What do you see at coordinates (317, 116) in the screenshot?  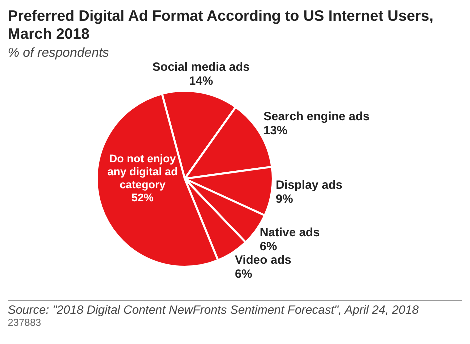 I see `slice-label: Search engine ads` at bounding box center [317, 116].